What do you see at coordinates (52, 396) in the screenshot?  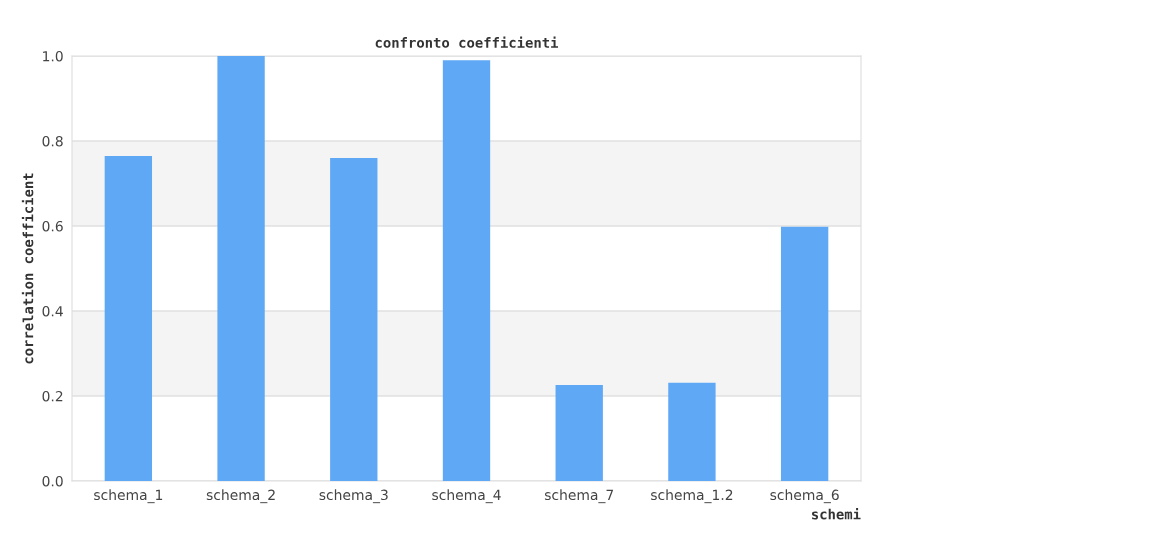 I see `y-tick-label: 0.2` at bounding box center [52, 396].